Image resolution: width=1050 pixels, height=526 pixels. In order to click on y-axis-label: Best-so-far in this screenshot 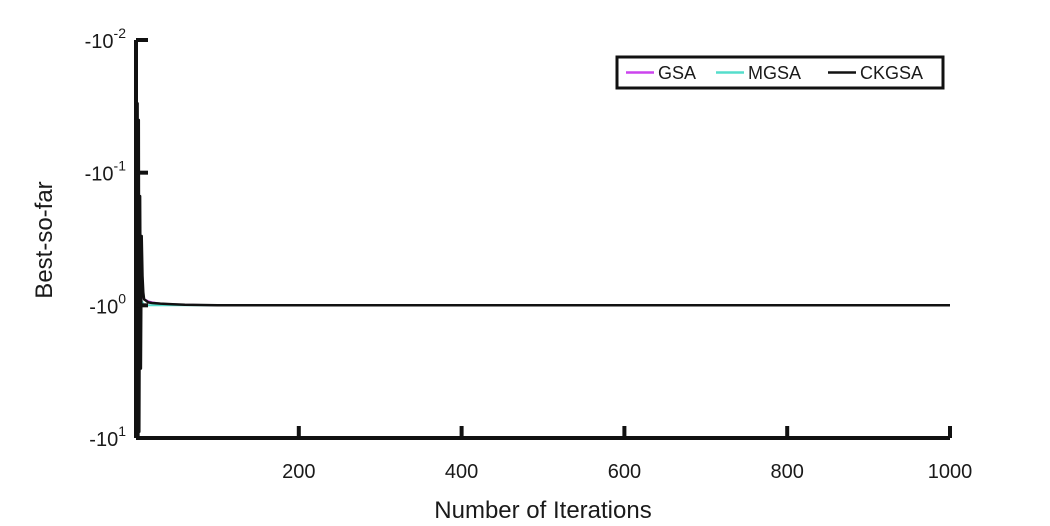, I will do `click(44, 239)`.